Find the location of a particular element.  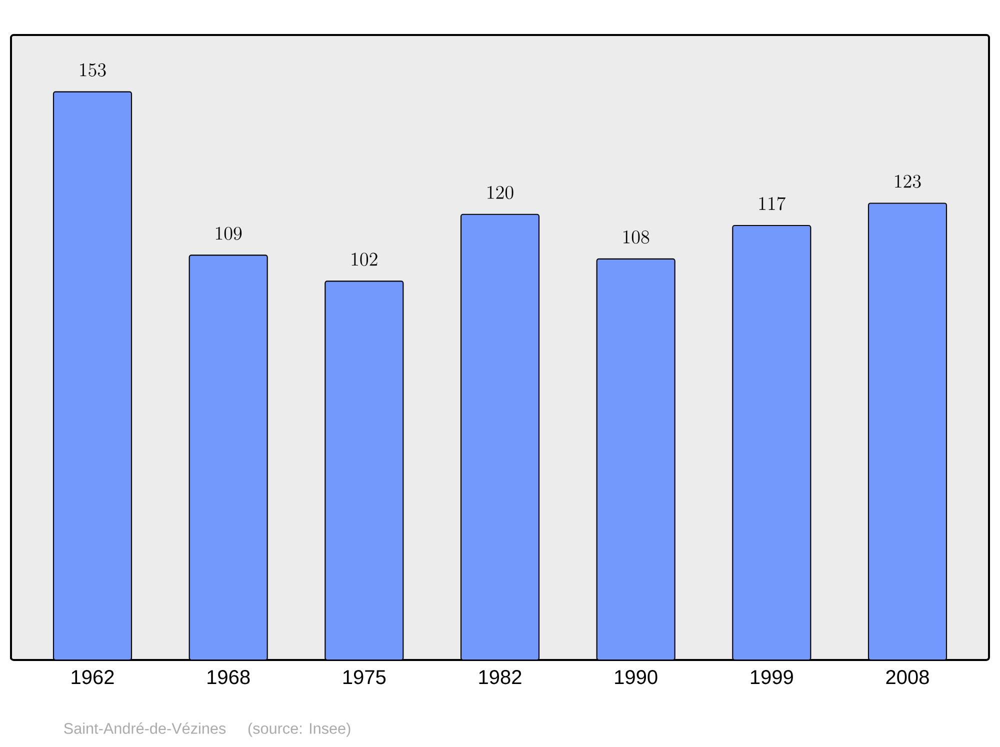

text: (source: Insee) is located at coordinates (299, 729).